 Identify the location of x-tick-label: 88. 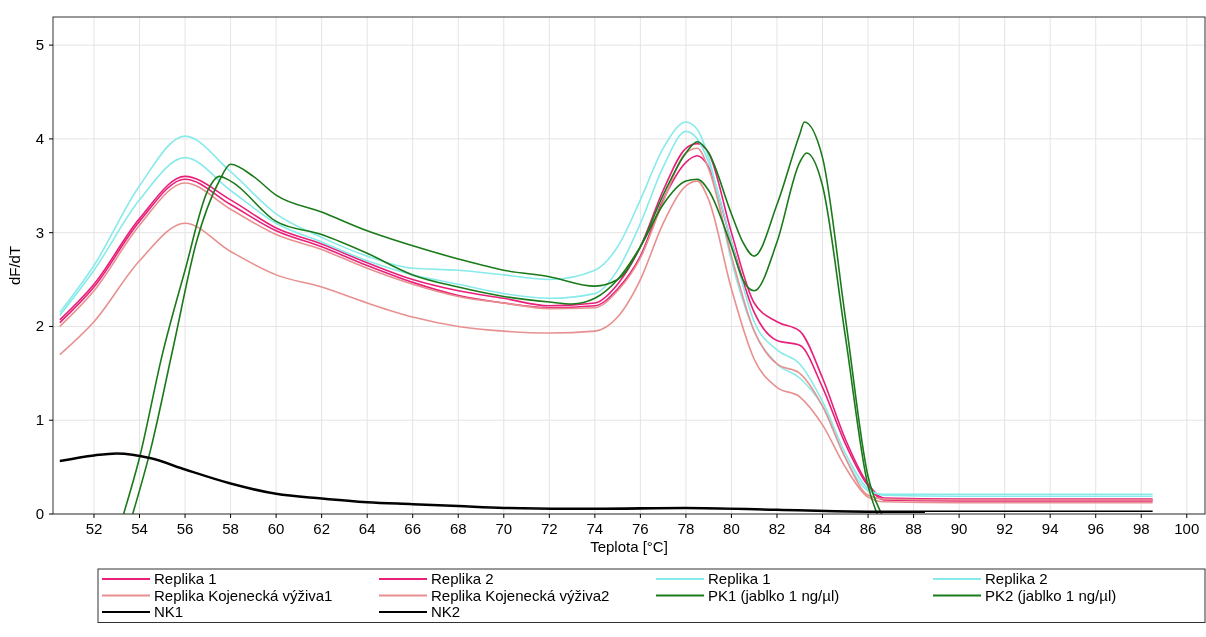
(913, 528).